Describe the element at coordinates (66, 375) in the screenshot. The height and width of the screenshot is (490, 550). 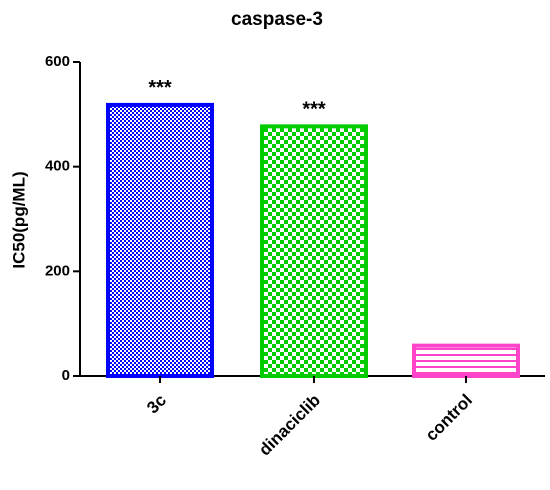
I see `y-tick-label: 0` at that location.